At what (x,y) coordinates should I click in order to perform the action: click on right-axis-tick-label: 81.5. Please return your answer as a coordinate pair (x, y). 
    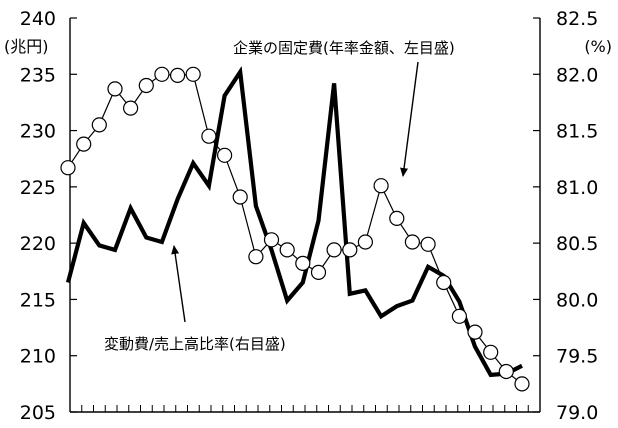
    Looking at the image, I should click on (577, 132).